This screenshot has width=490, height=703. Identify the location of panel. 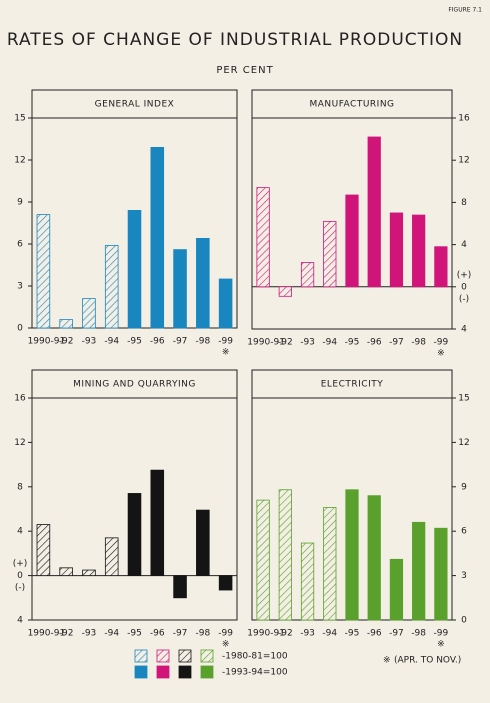
(352, 209).